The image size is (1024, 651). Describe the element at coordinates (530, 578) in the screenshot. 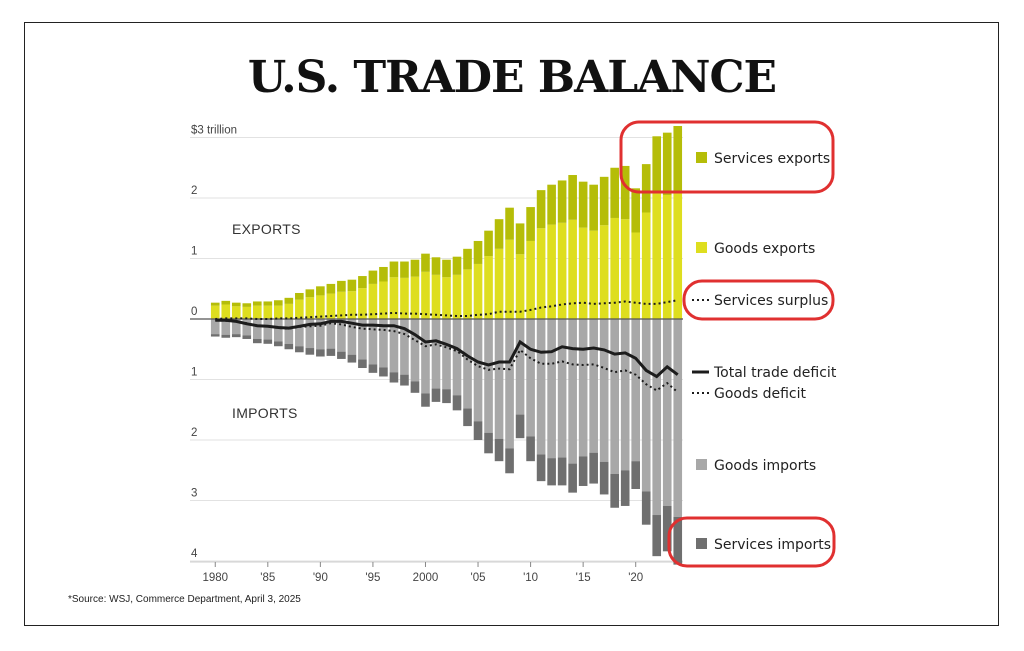

I see `x-tick-label: '10` at that location.